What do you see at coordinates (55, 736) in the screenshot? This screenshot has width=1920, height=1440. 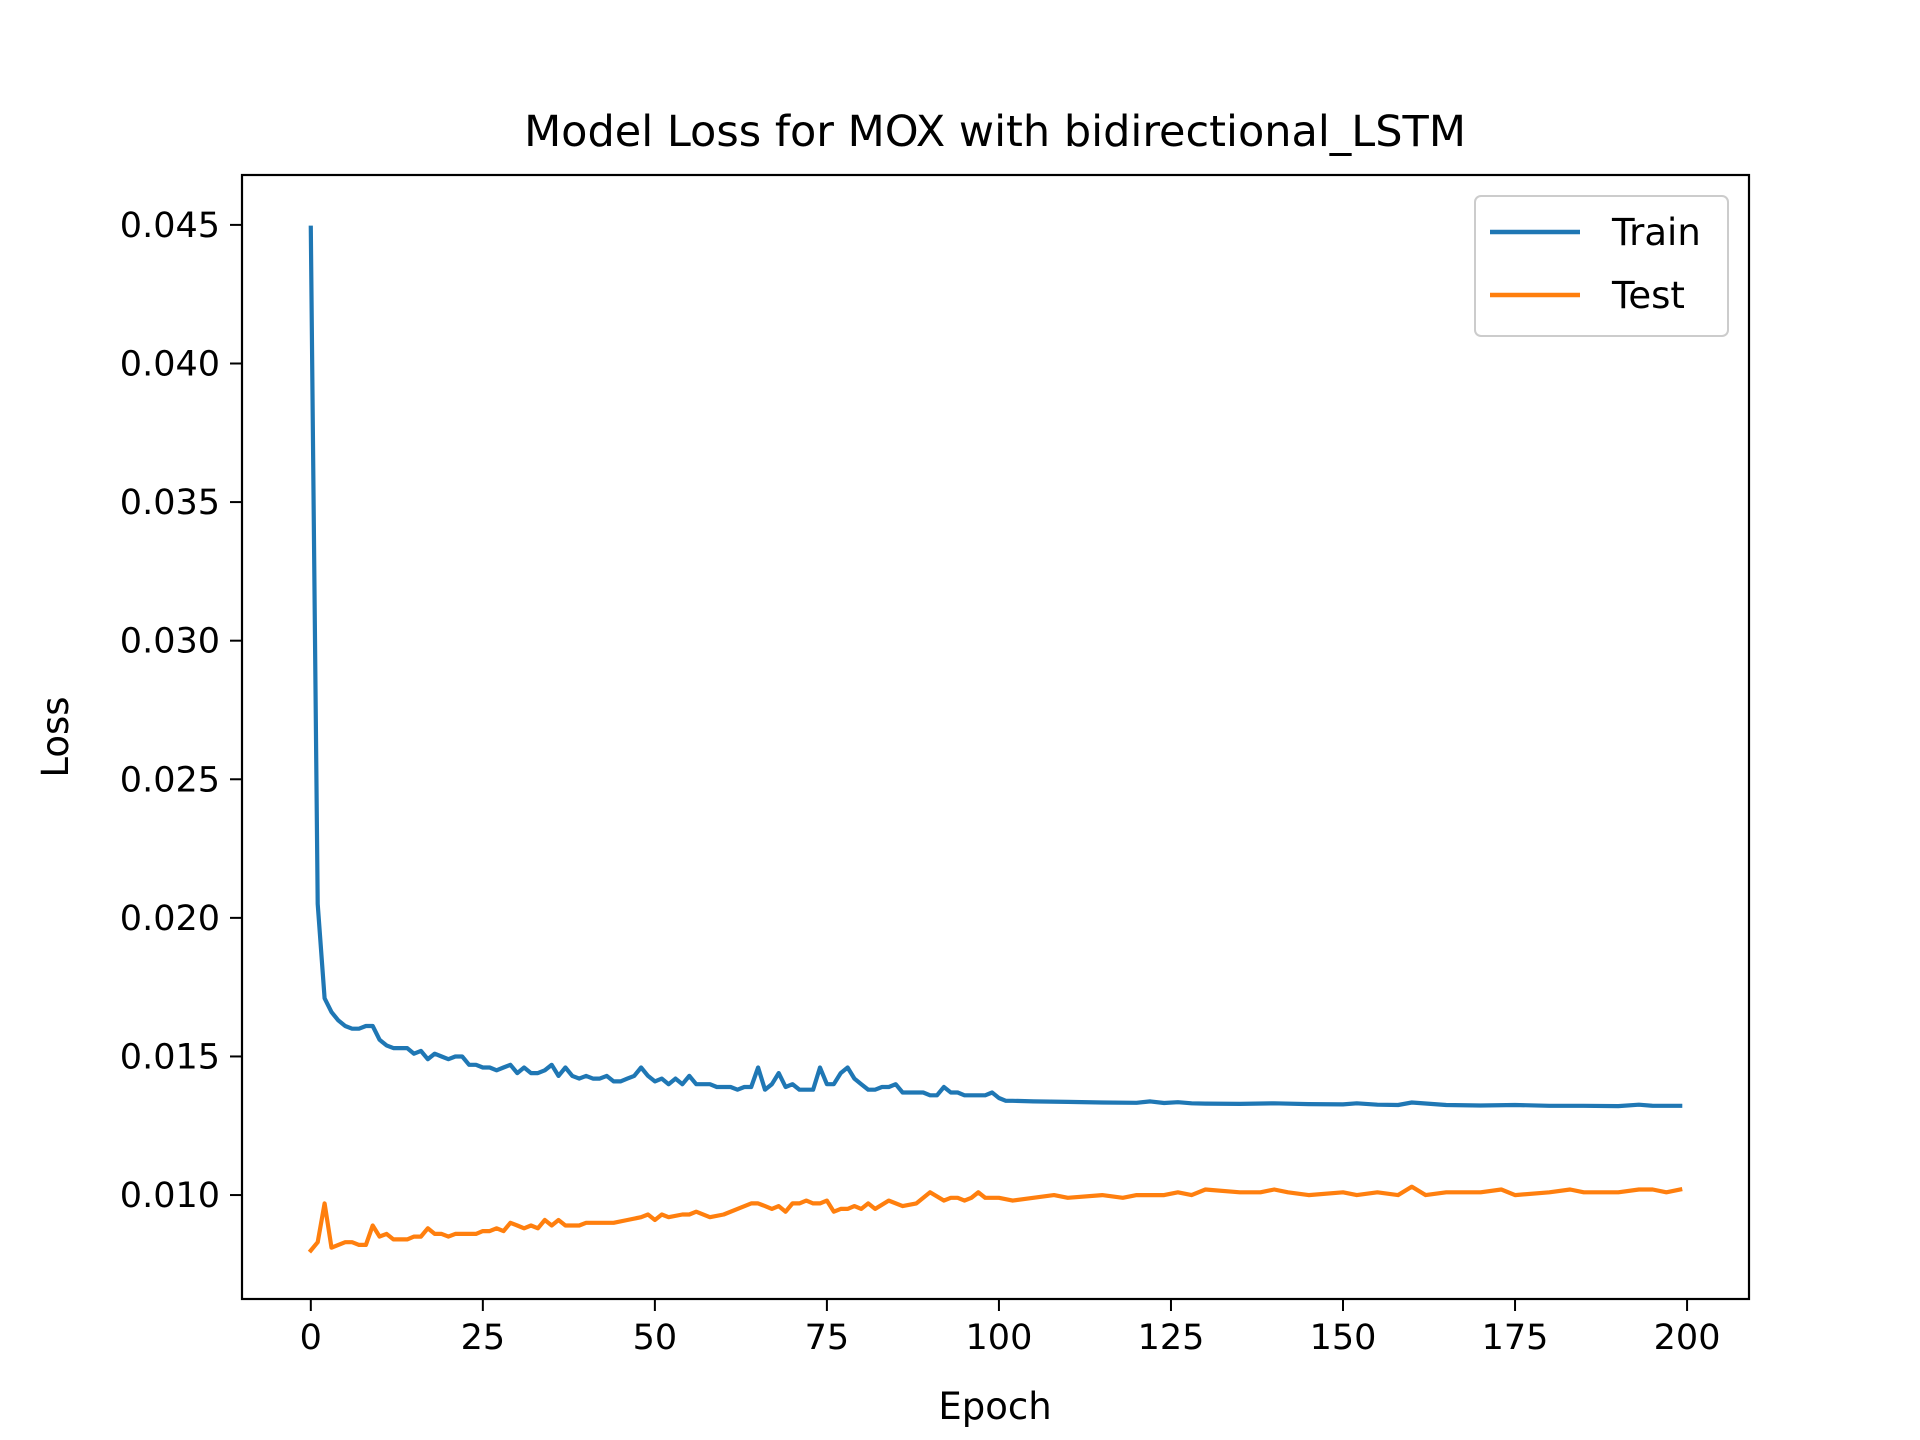 I see `y-axis-label: Loss` at bounding box center [55, 736].